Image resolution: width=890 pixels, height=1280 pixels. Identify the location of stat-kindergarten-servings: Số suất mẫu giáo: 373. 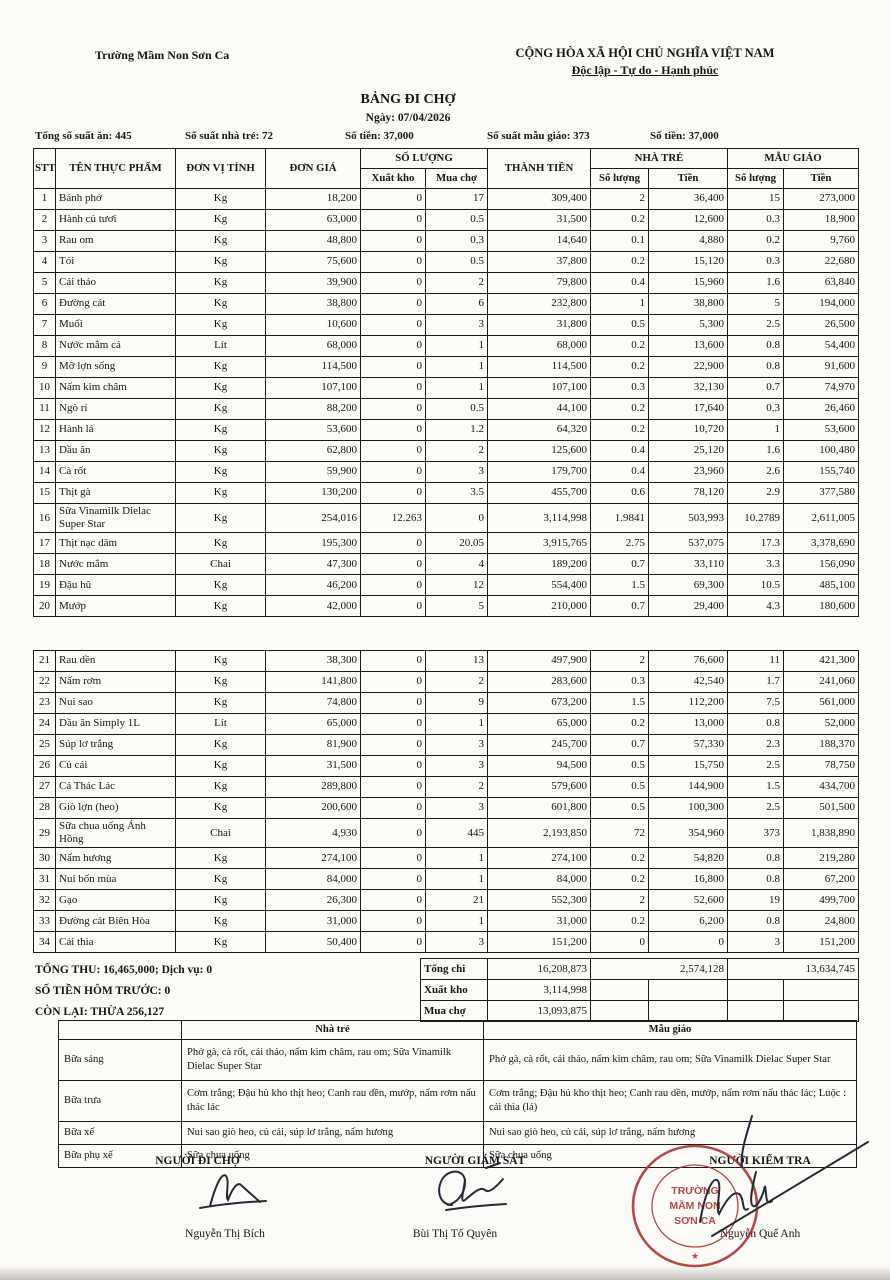
(538, 136).